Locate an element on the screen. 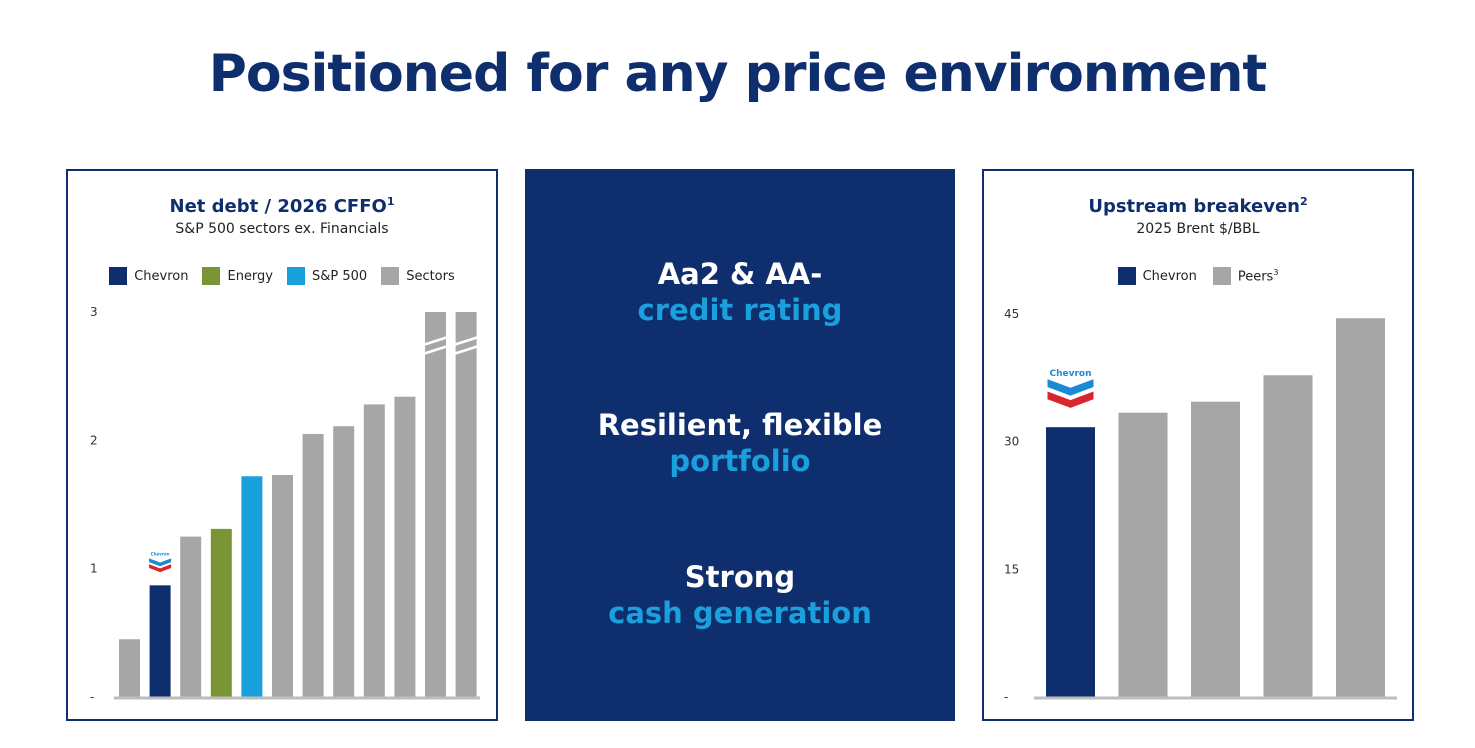  footnote-marker: 3 is located at coordinates (1276, 272).